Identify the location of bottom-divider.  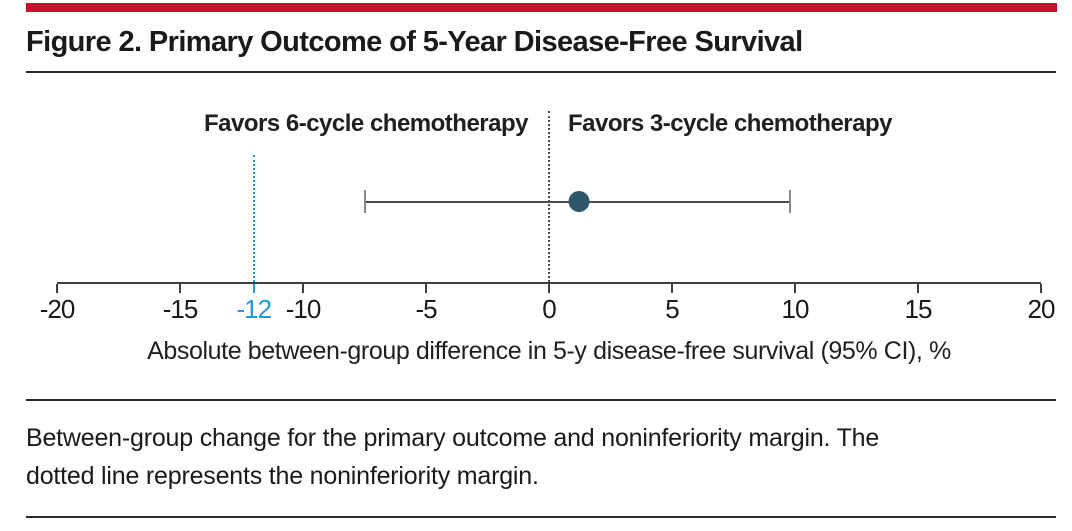
(541, 517).